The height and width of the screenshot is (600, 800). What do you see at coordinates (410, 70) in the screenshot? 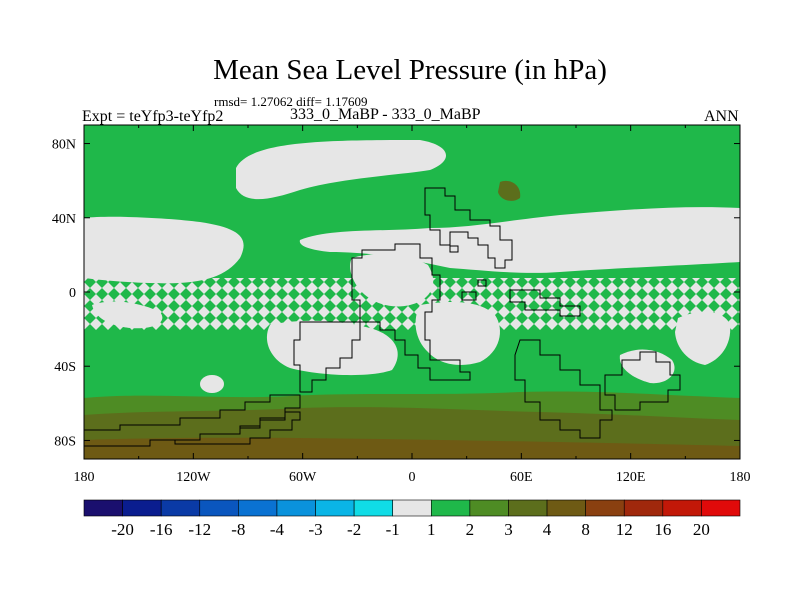
I see `plot-title: Mean Sea Level Pressure (in hPa)` at bounding box center [410, 70].